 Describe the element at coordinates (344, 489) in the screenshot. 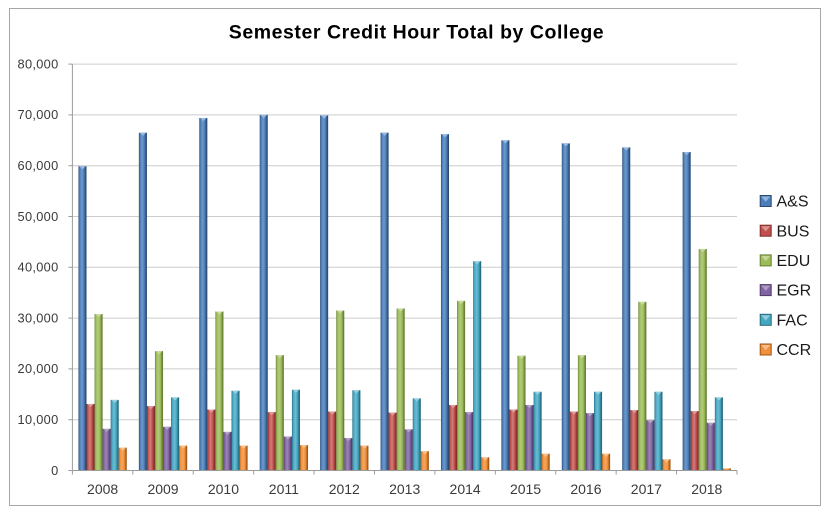

I see `svg-text: 2012` at that location.